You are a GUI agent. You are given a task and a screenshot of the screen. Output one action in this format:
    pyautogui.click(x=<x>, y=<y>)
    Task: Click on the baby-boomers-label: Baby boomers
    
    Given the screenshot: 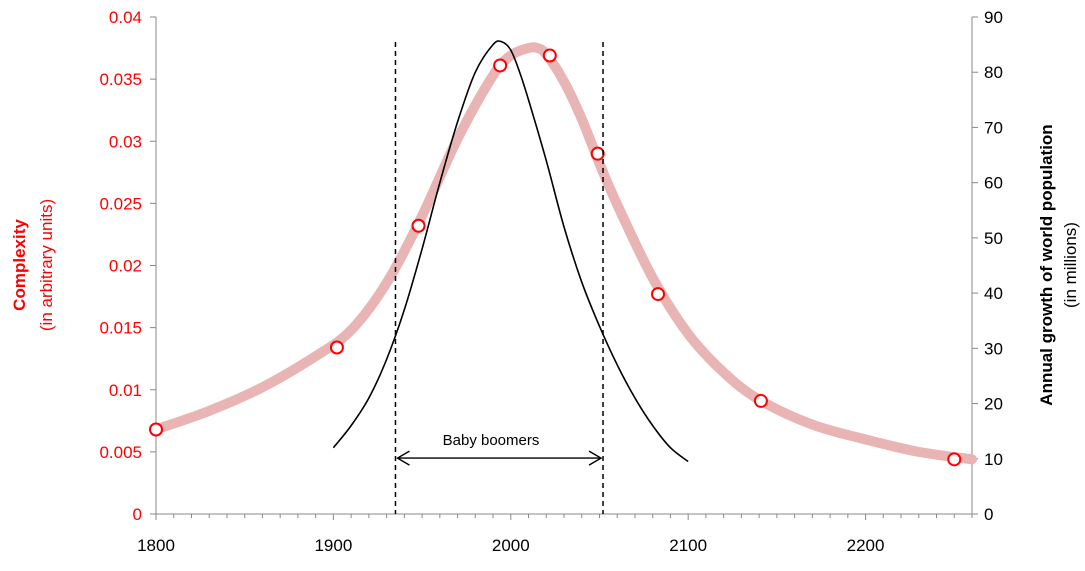 What is the action you would take?
    pyautogui.click(x=491, y=440)
    